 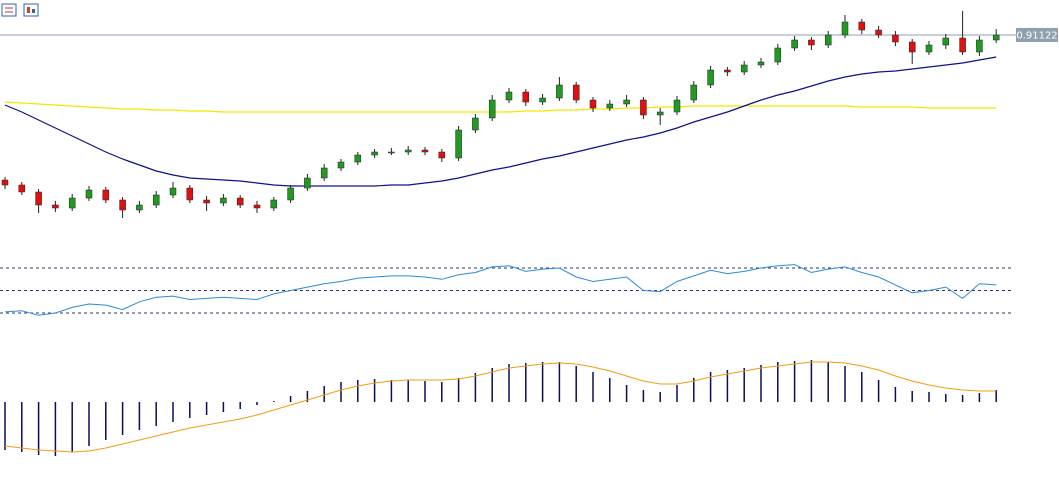 What do you see at coordinates (20, 10) in the screenshot?
I see `toolbar` at bounding box center [20, 10].